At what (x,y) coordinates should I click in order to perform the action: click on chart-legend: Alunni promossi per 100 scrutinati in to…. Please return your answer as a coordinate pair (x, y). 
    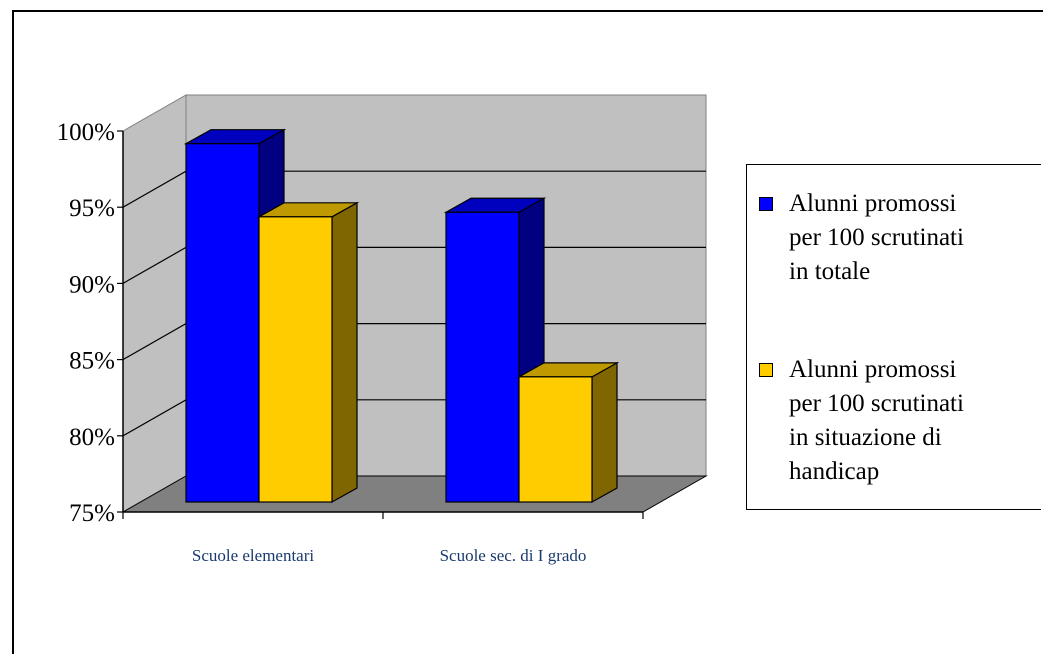
    Looking at the image, I should click on (893, 337).